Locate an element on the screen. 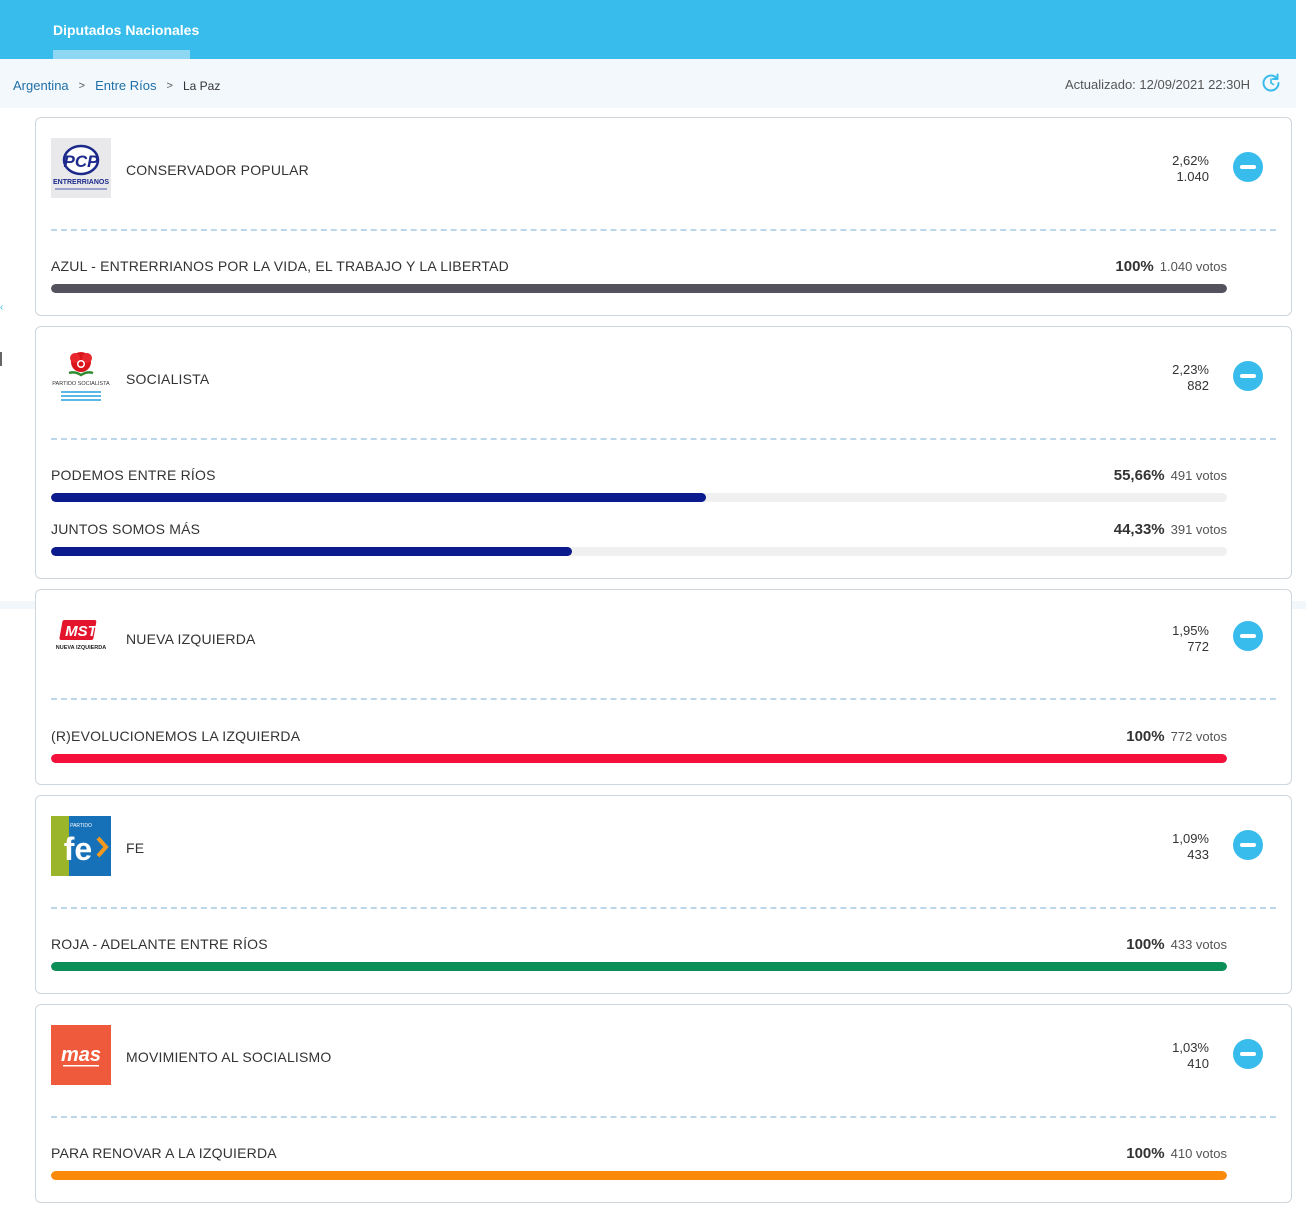 The height and width of the screenshot is (1206, 1306). partido-socialista-logo: PARTIDO SOCIALISTA is located at coordinates (81, 377).